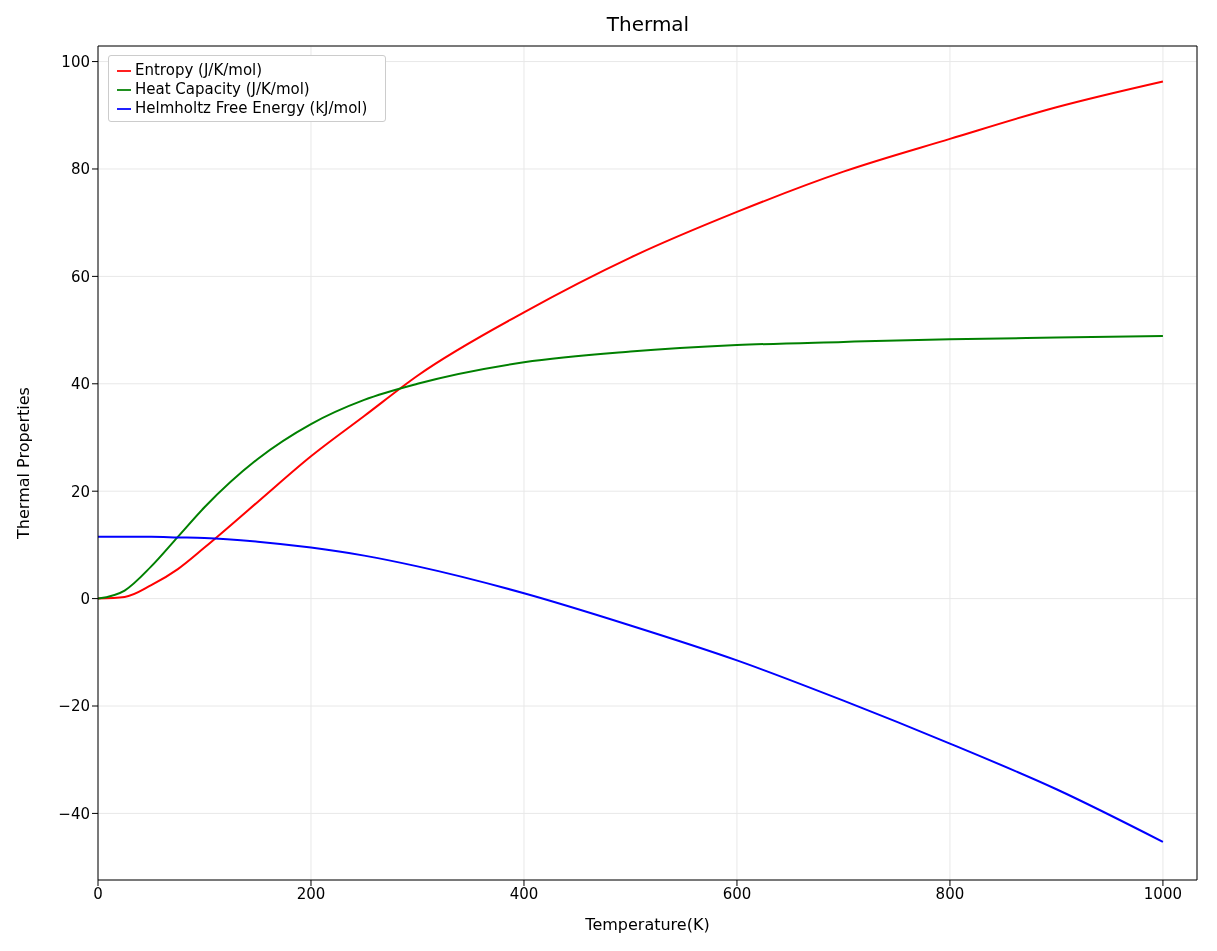 The height and width of the screenshot is (951, 1217). Describe the element at coordinates (80, 491) in the screenshot. I see `y-tick-label: 20` at that location.